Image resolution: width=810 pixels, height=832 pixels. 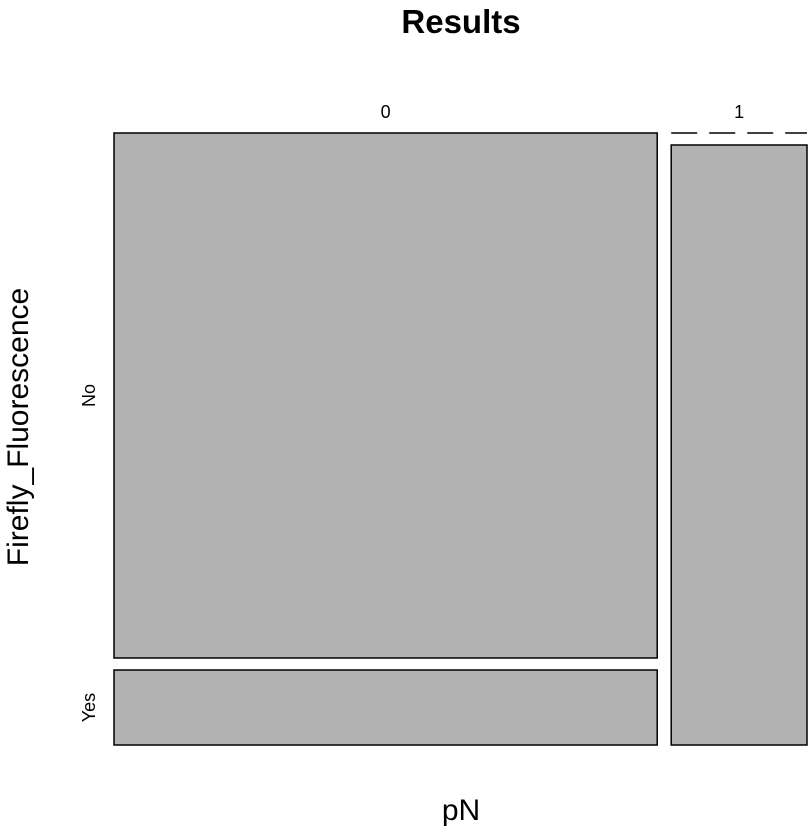 I want to click on x-axis-label: pN, so click(x=461, y=810).